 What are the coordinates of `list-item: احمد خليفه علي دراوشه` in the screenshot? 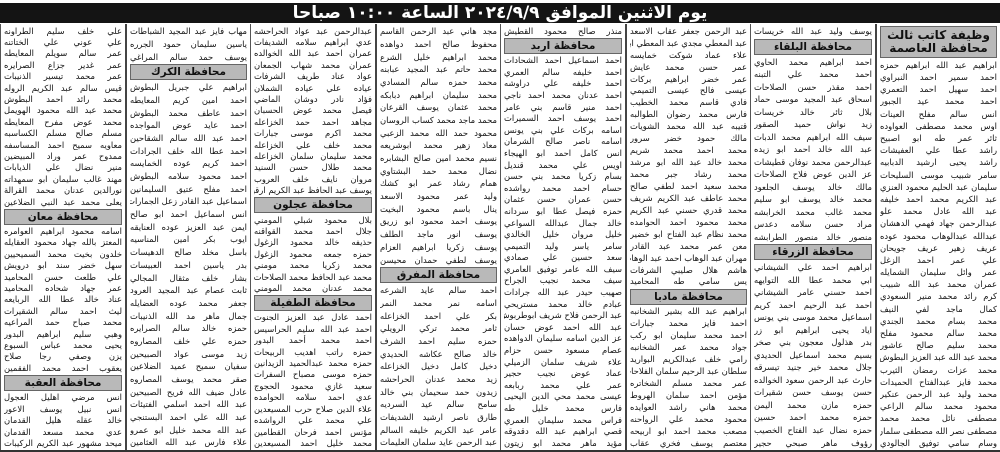 It's located at (563, 84).